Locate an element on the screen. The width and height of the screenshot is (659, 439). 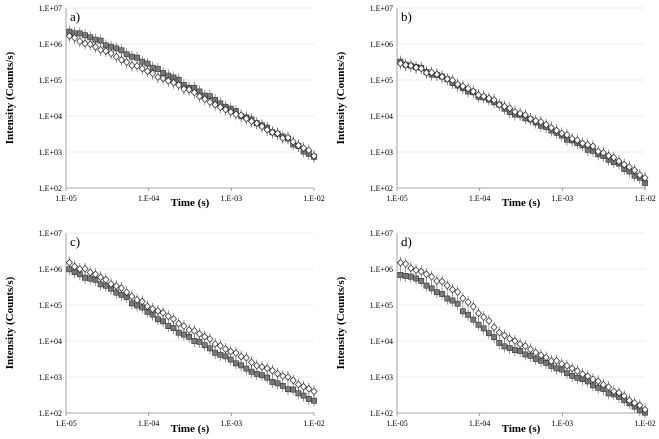
y-tick-label: 1.E+04 is located at coordinates (50, 341).